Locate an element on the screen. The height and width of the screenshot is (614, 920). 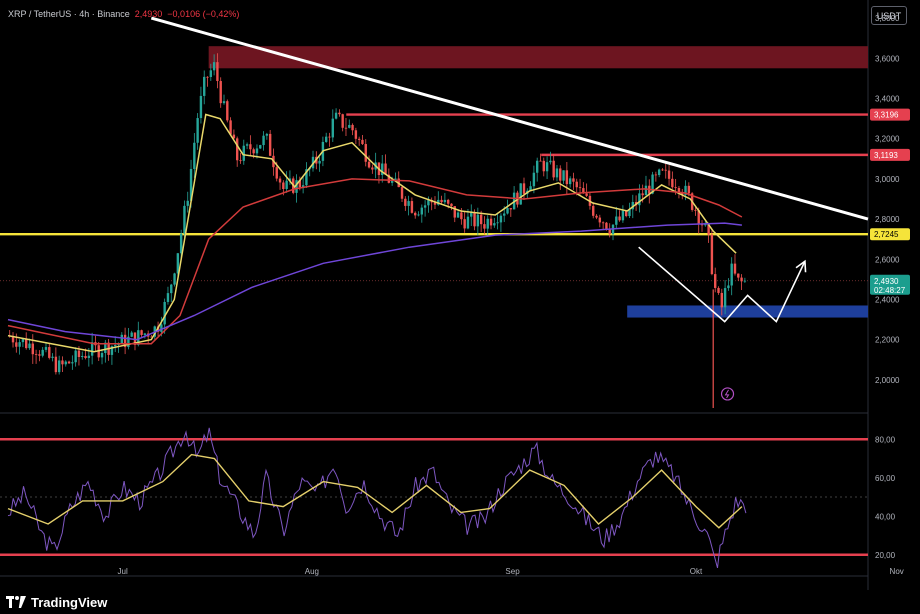
time-axis-tick: Okt is located at coordinates (696, 571).